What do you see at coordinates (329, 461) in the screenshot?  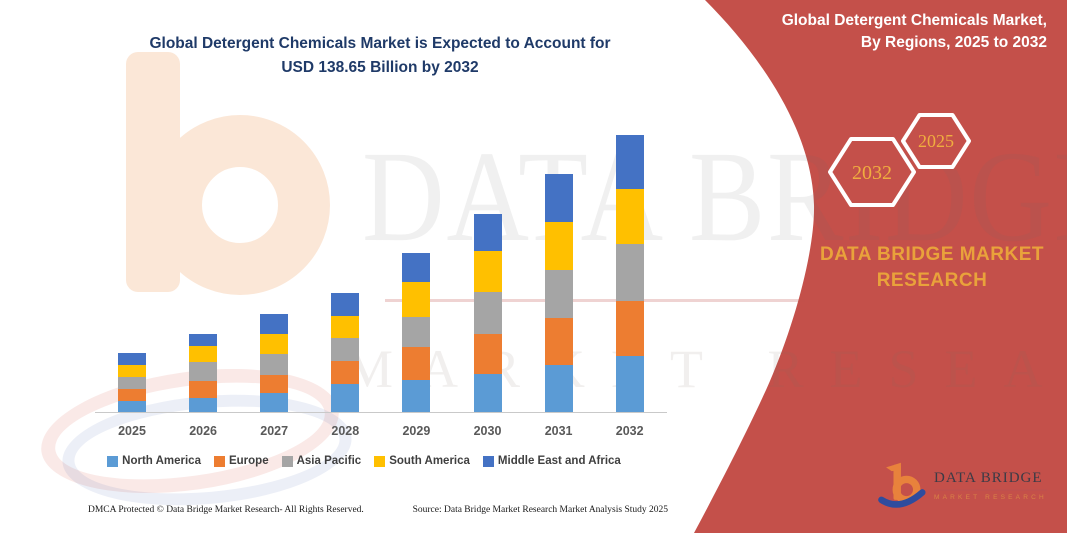 I see `legend-label: Asia Pacific` at bounding box center [329, 461].